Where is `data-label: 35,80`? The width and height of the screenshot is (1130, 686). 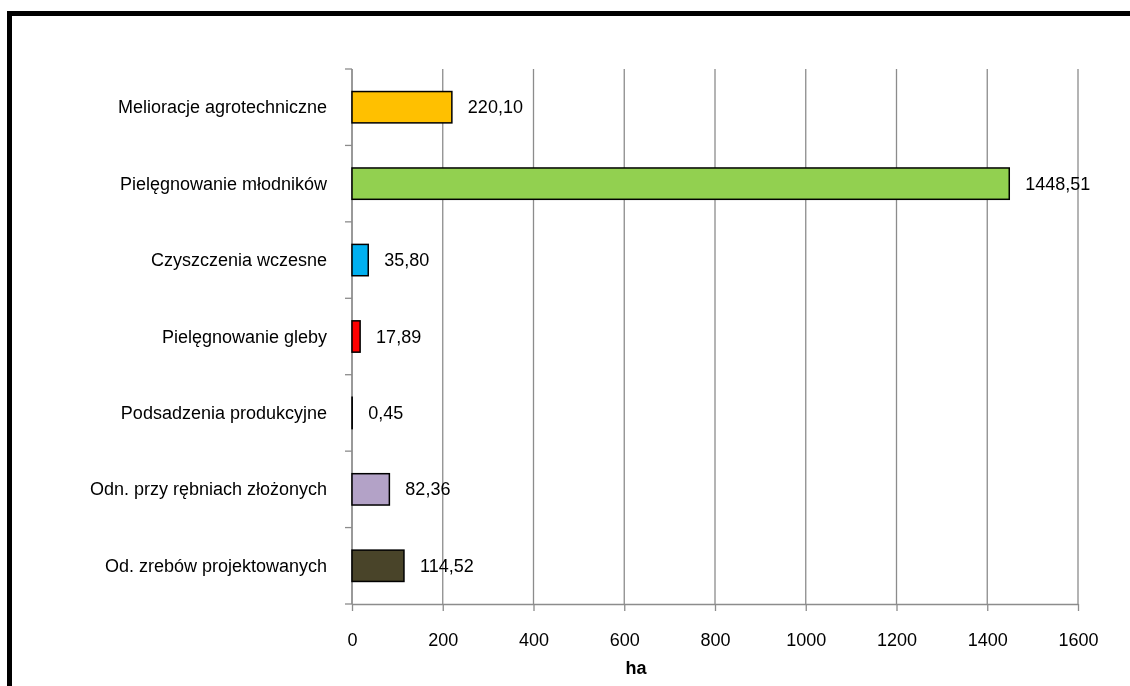
data-label: 35,80 is located at coordinates (407, 260).